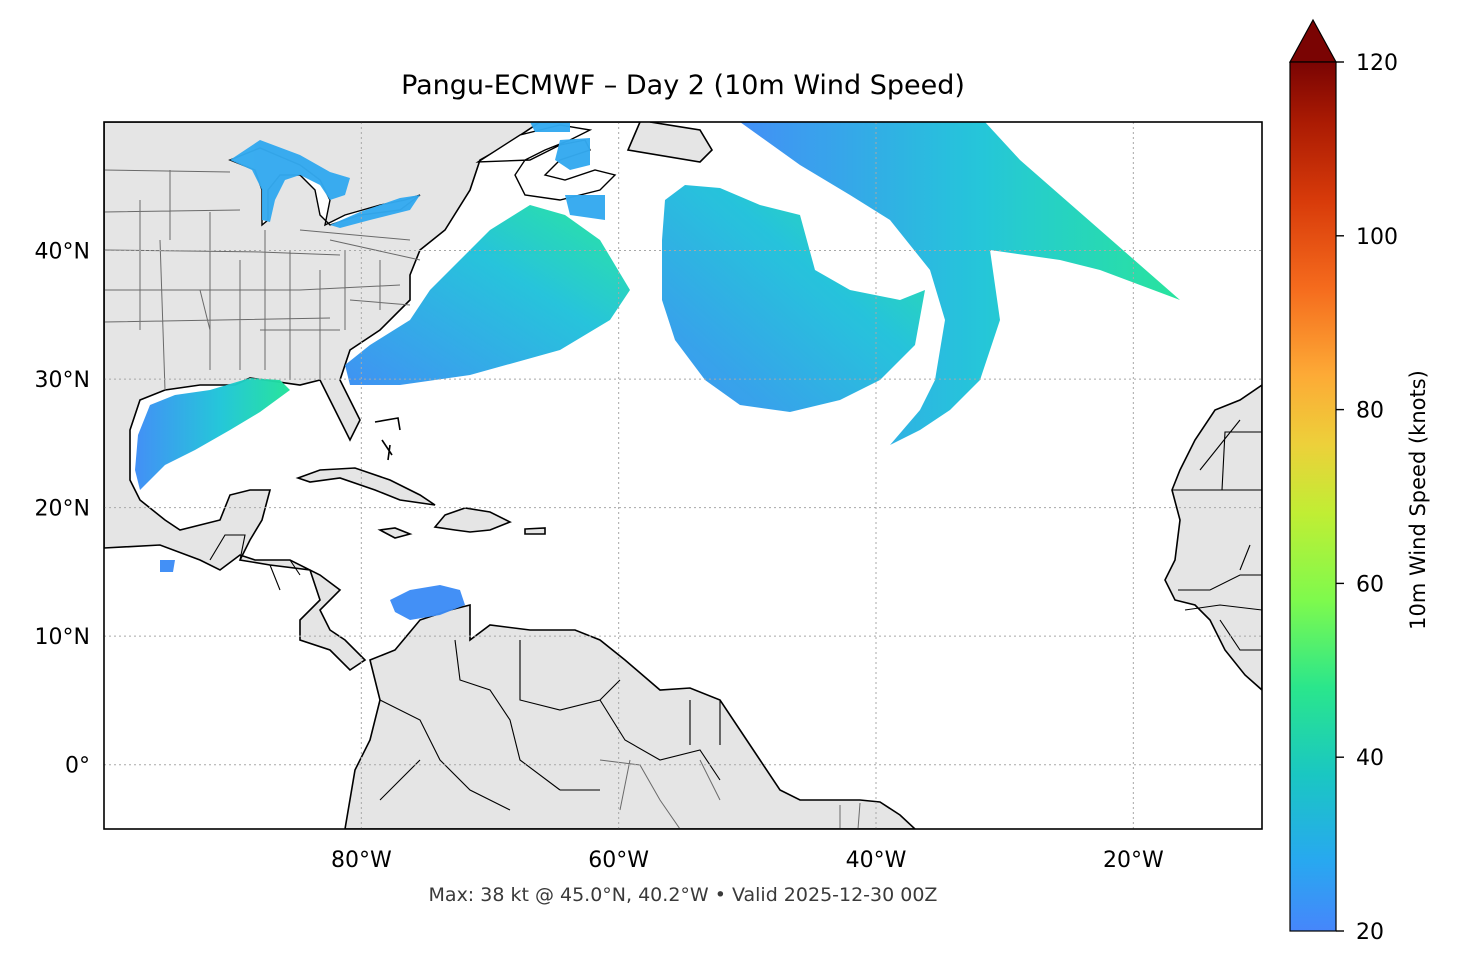 This screenshot has width=1466, height=969. I want to click on lon-tick-labels: 80°W 60°W 40°W 20°W, so click(747, 860).